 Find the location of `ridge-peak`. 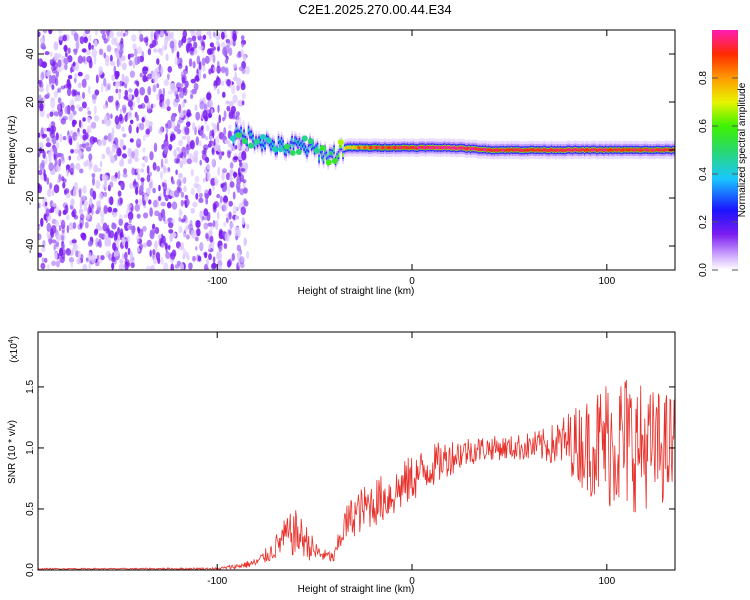

ridge-peak is located at coordinates (473, 149).